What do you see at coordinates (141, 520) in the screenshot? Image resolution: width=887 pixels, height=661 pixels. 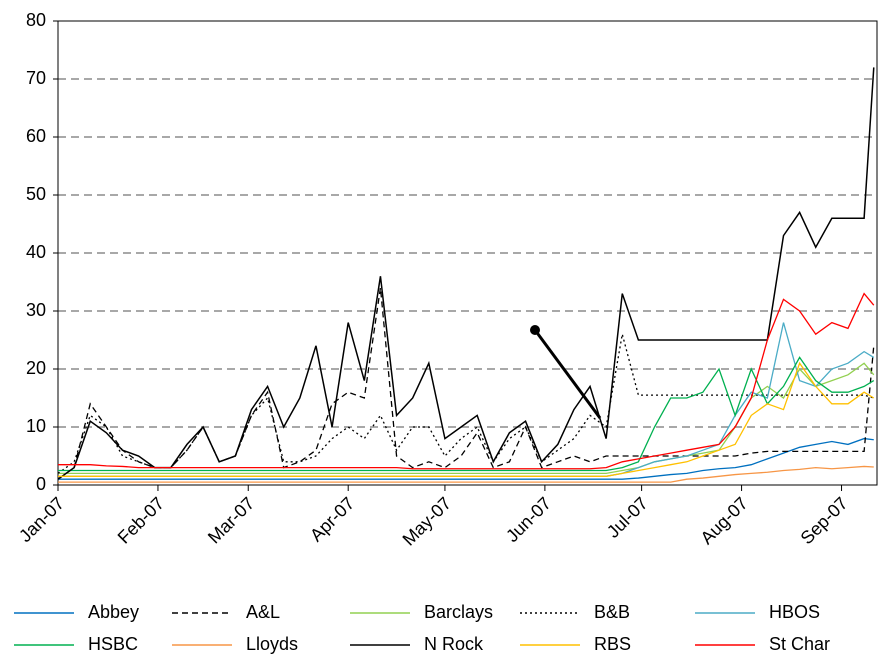 I see `x-tick-label: Feb-07` at bounding box center [141, 520].